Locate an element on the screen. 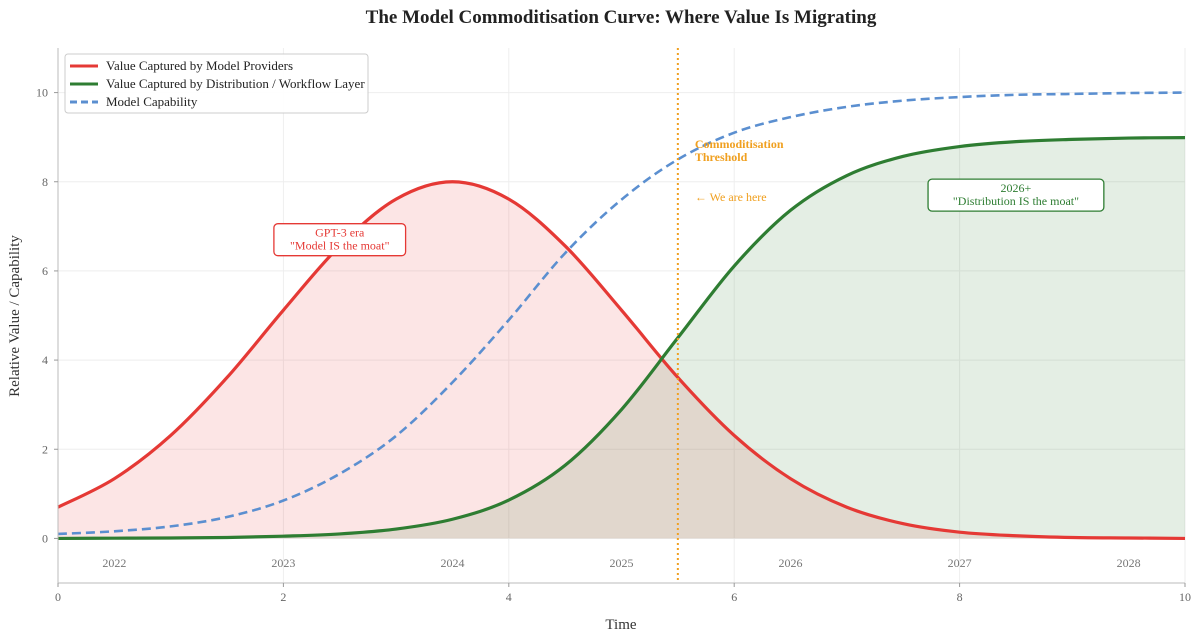 The height and width of the screenshot is (641, 1200). legend-box is located at coordinates (216, 83).